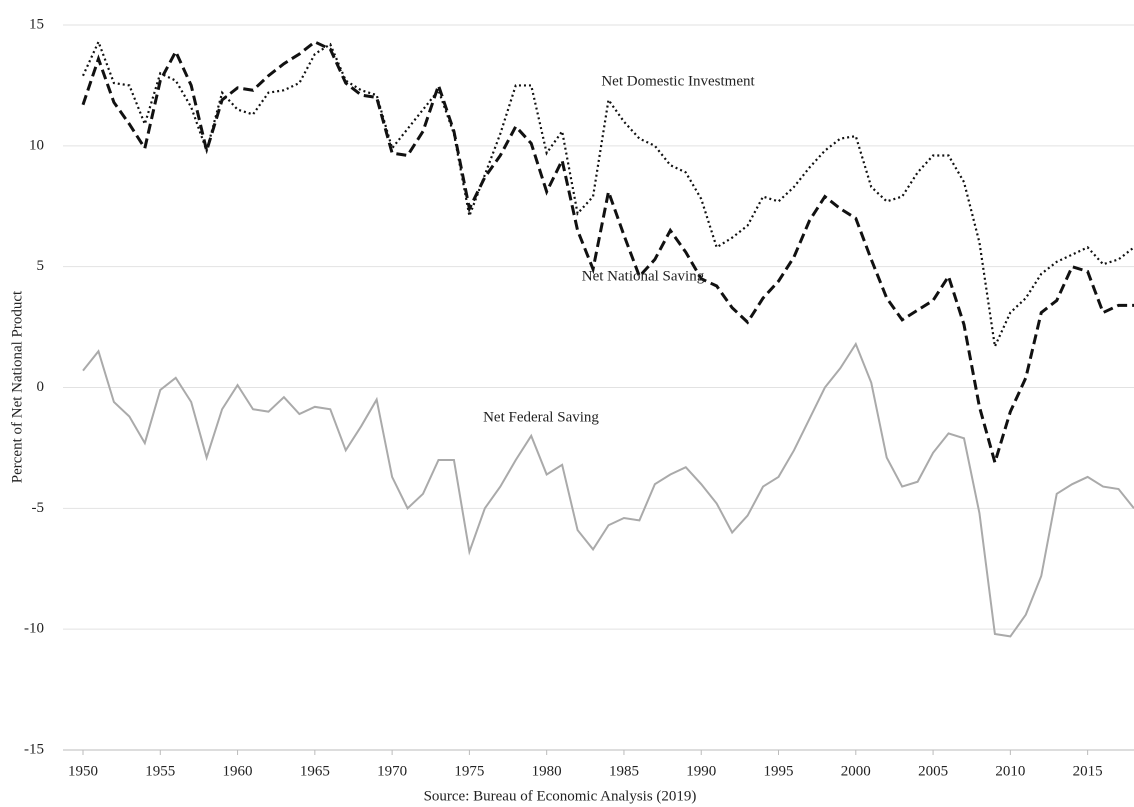  I want to click on y-tick-label: 5, so click(41, 266).